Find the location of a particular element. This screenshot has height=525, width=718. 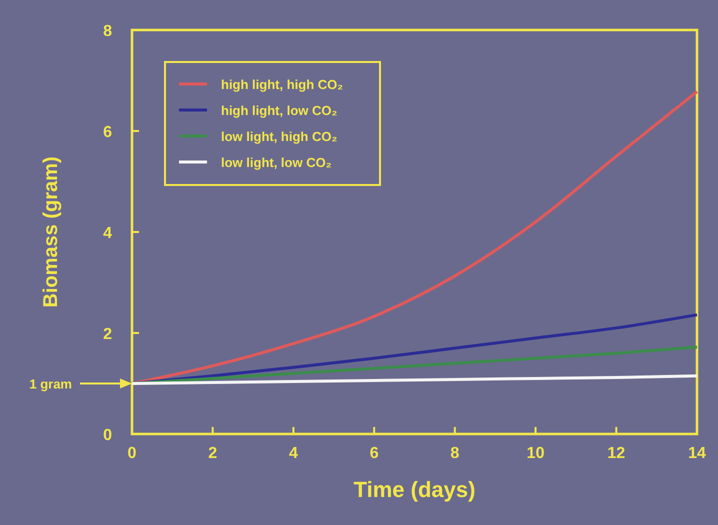

y-axis-title: Biomass (gram) is located at coordinates (51, 232).